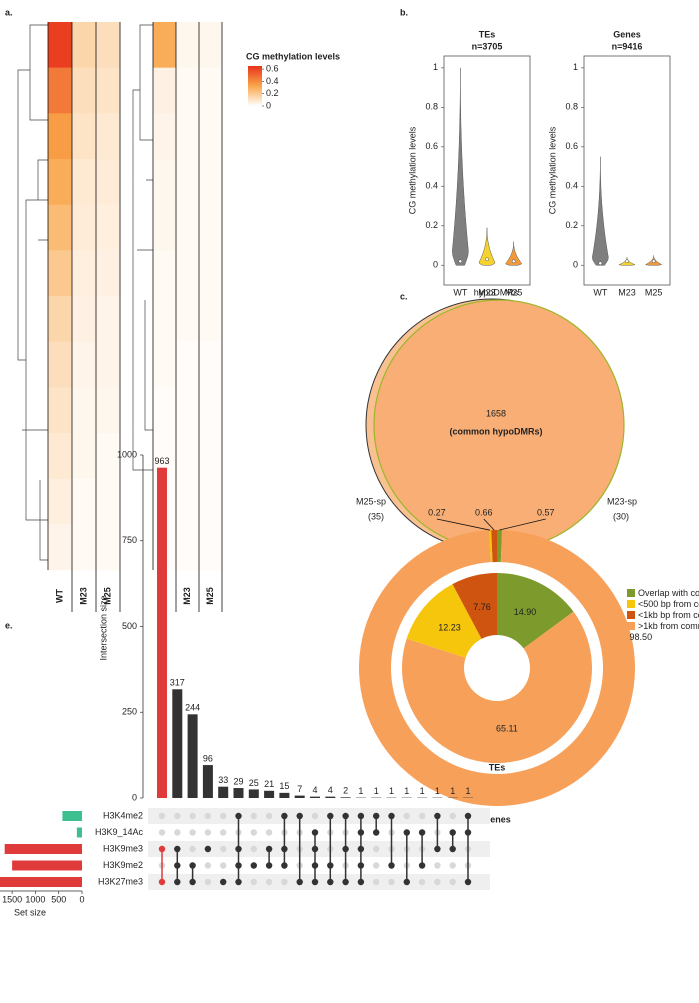 This screenshot has width=699, height=1003. I want to click on dendrogram, so click(85, 292).